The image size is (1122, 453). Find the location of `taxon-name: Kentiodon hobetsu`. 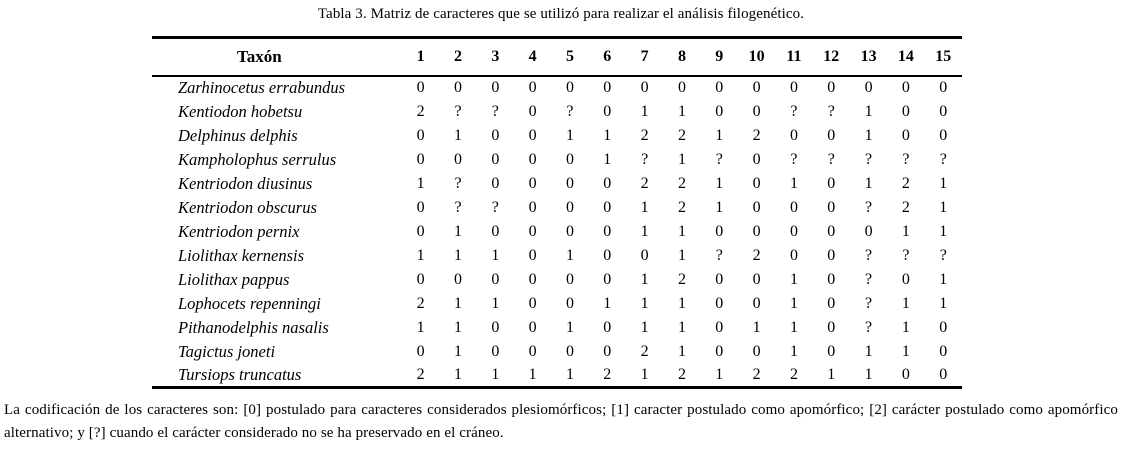

taxon-name: Kentiodon hobetsu is located at coordinates (240, 111).